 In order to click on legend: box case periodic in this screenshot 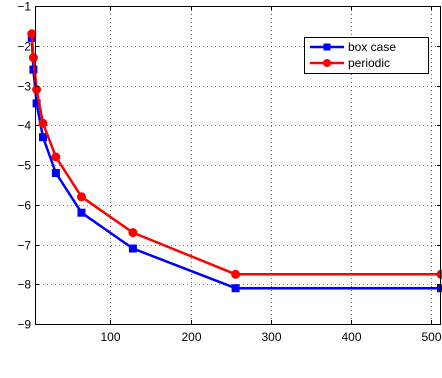, I will do `click(366, 55)`.